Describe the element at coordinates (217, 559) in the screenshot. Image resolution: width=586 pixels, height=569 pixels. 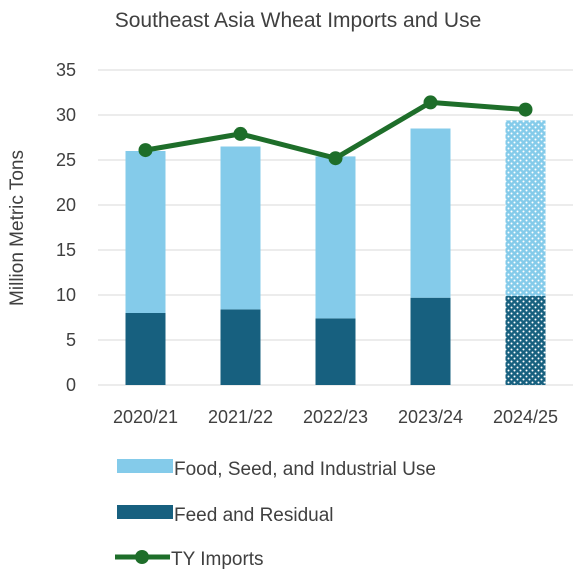
I see `legend-label: TY Imports` at that location.